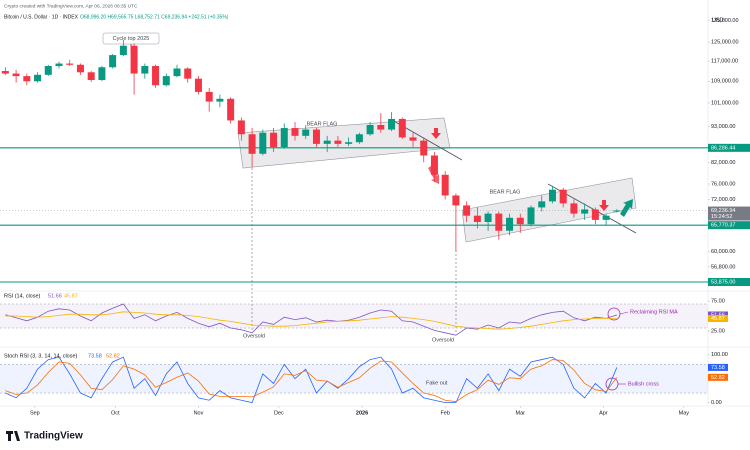 This screenshot has width=750, height=450. Describe the element at coordinates (199, 413) in the screenshot. I see `x-tick-label: Nov` at that location.